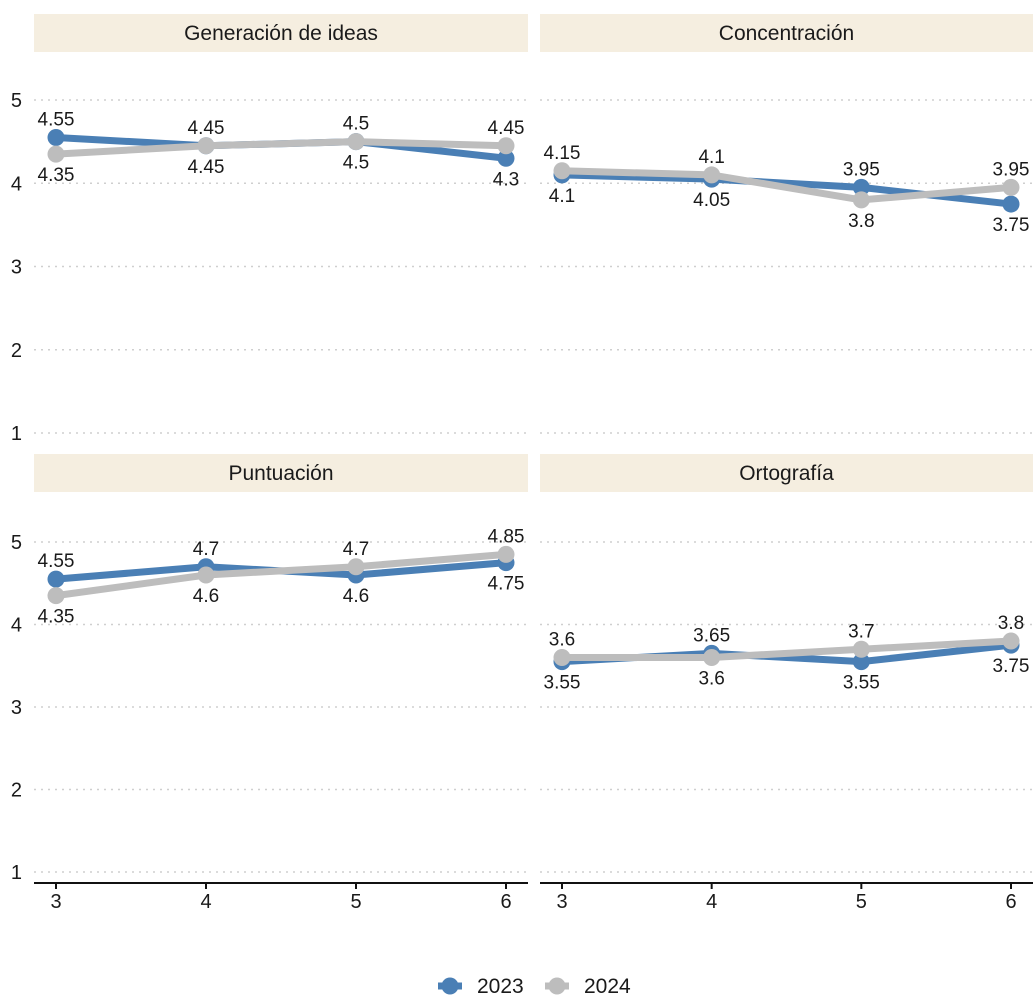 This screenshot has width=1034, height=996. What do you see at coordinates (356, 124) in the screenshot?
I see `data-label-2024: 4.5` at bounding box center [356, 124].